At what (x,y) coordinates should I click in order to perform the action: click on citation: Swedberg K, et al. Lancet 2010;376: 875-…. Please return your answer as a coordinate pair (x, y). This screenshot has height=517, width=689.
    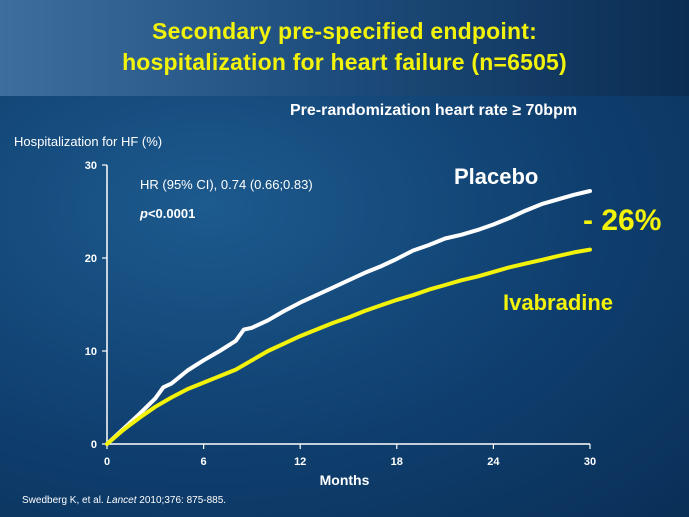
    Looking at the image, I should click on (124, 500).